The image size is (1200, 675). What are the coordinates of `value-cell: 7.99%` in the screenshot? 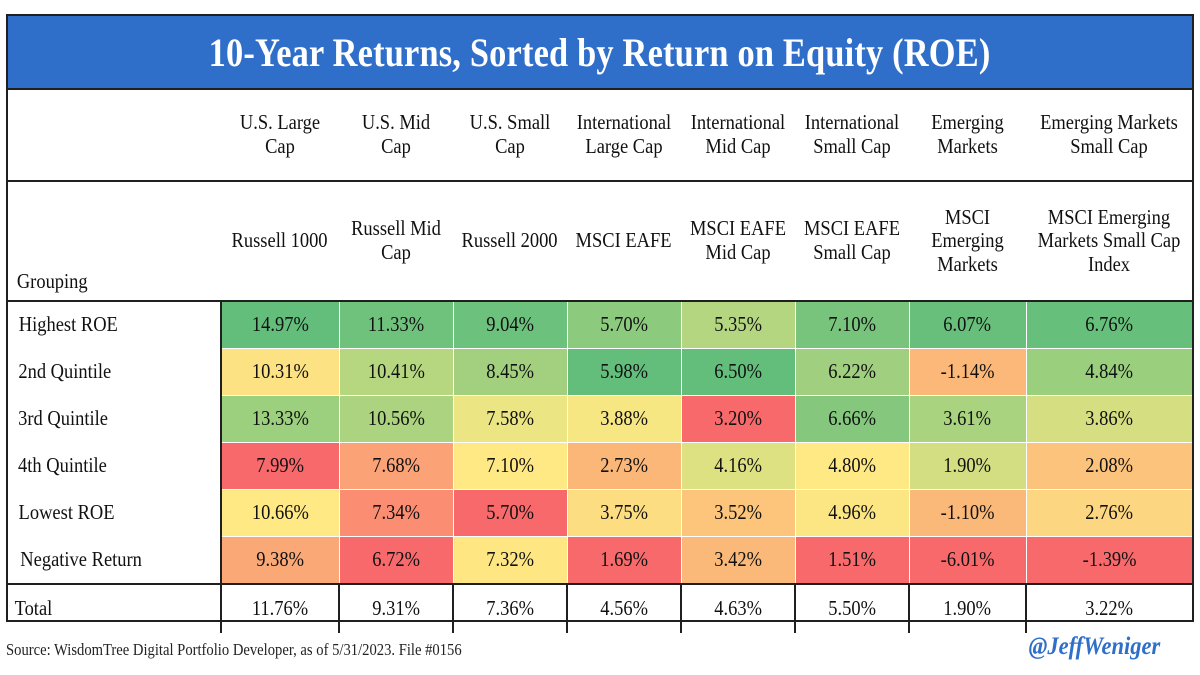 It's located at (279, 466).